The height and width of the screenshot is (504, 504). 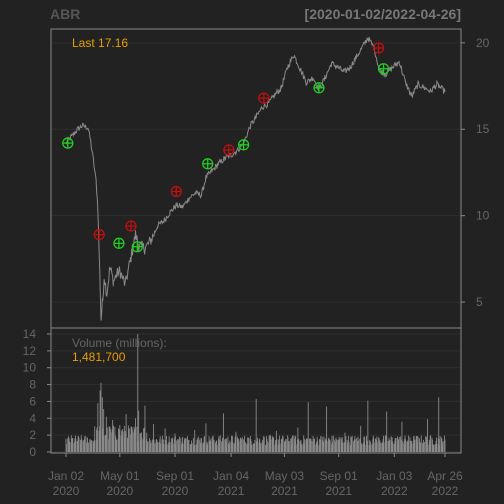 I want to click on price-tick-label: 15, so click(x=483, y=129).